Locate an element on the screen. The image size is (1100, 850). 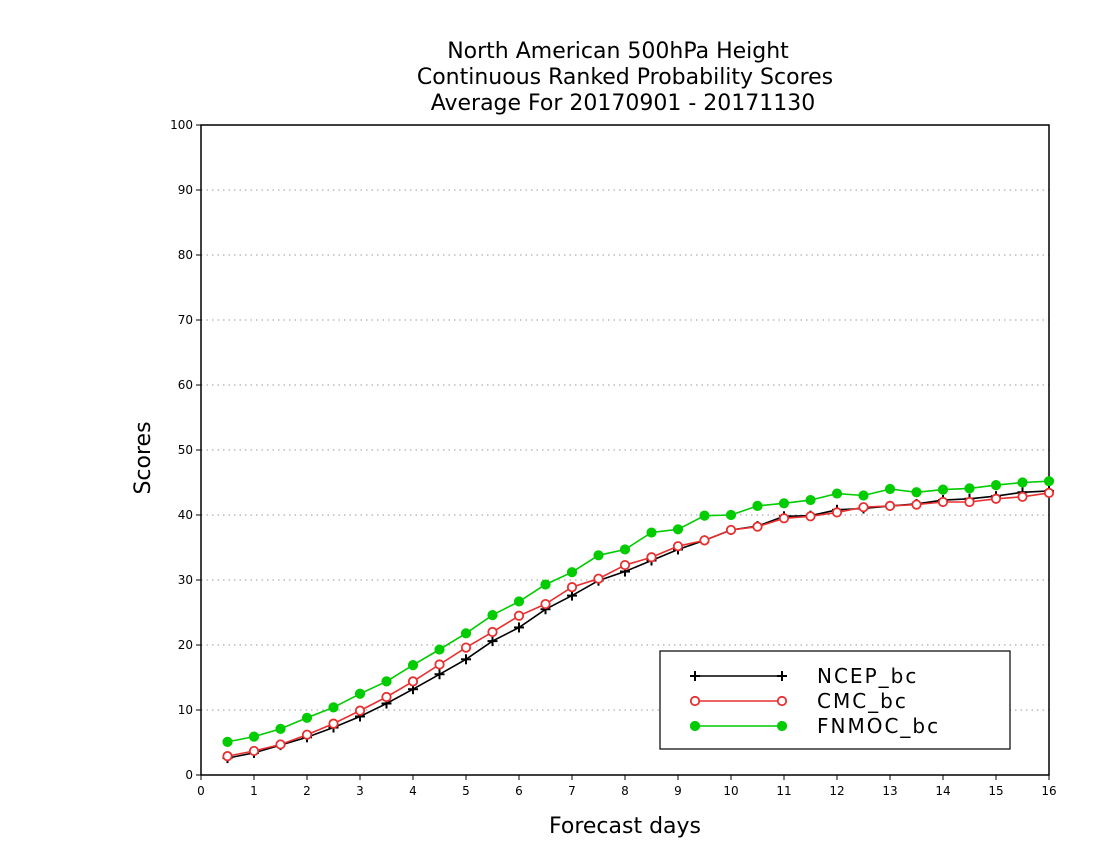
y-tick-label: 20 is located at coordinates (185, 645).